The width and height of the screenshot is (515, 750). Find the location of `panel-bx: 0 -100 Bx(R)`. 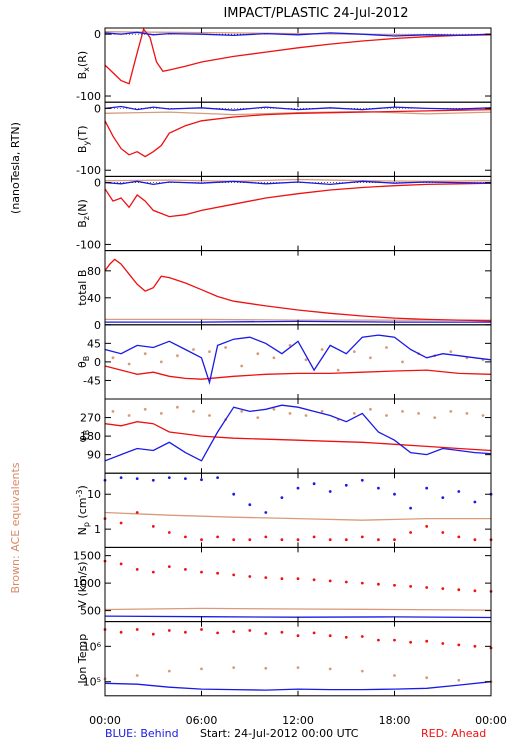

panel-bx: 0 -100 Bx(R) is located at coordinates (284, 65).